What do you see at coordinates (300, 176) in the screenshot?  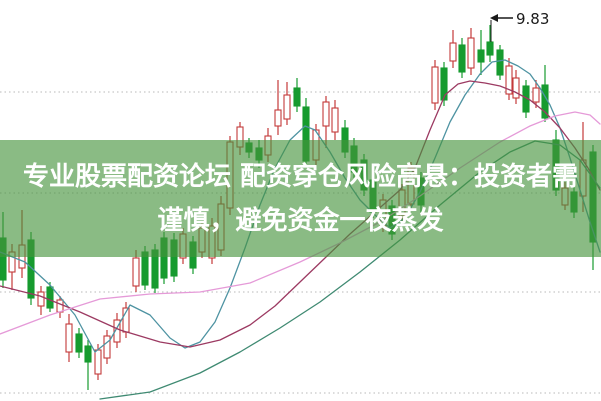 I see `headline-line-1: 专业股票配资论坛 配资穿仓风险高悬：投资者需` at bounding box center [300, 176].